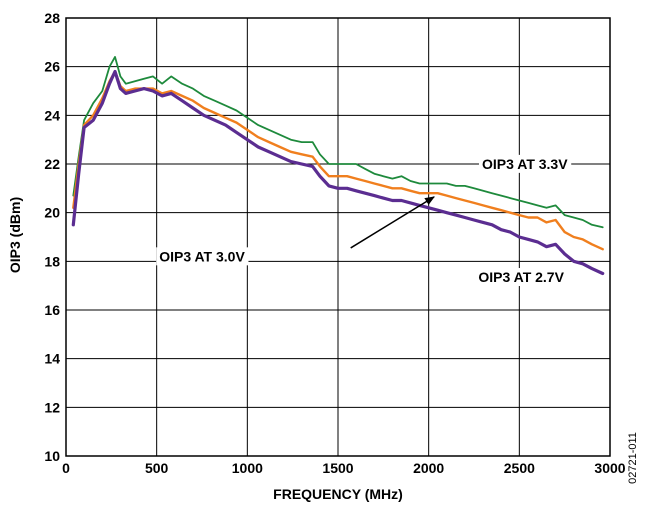 This screenshot has height=506, width=646. What do you see at coordinates (247, 468) in the screenshot?
I see `x-tick-label: 1000` at bounding box center [247, 468].